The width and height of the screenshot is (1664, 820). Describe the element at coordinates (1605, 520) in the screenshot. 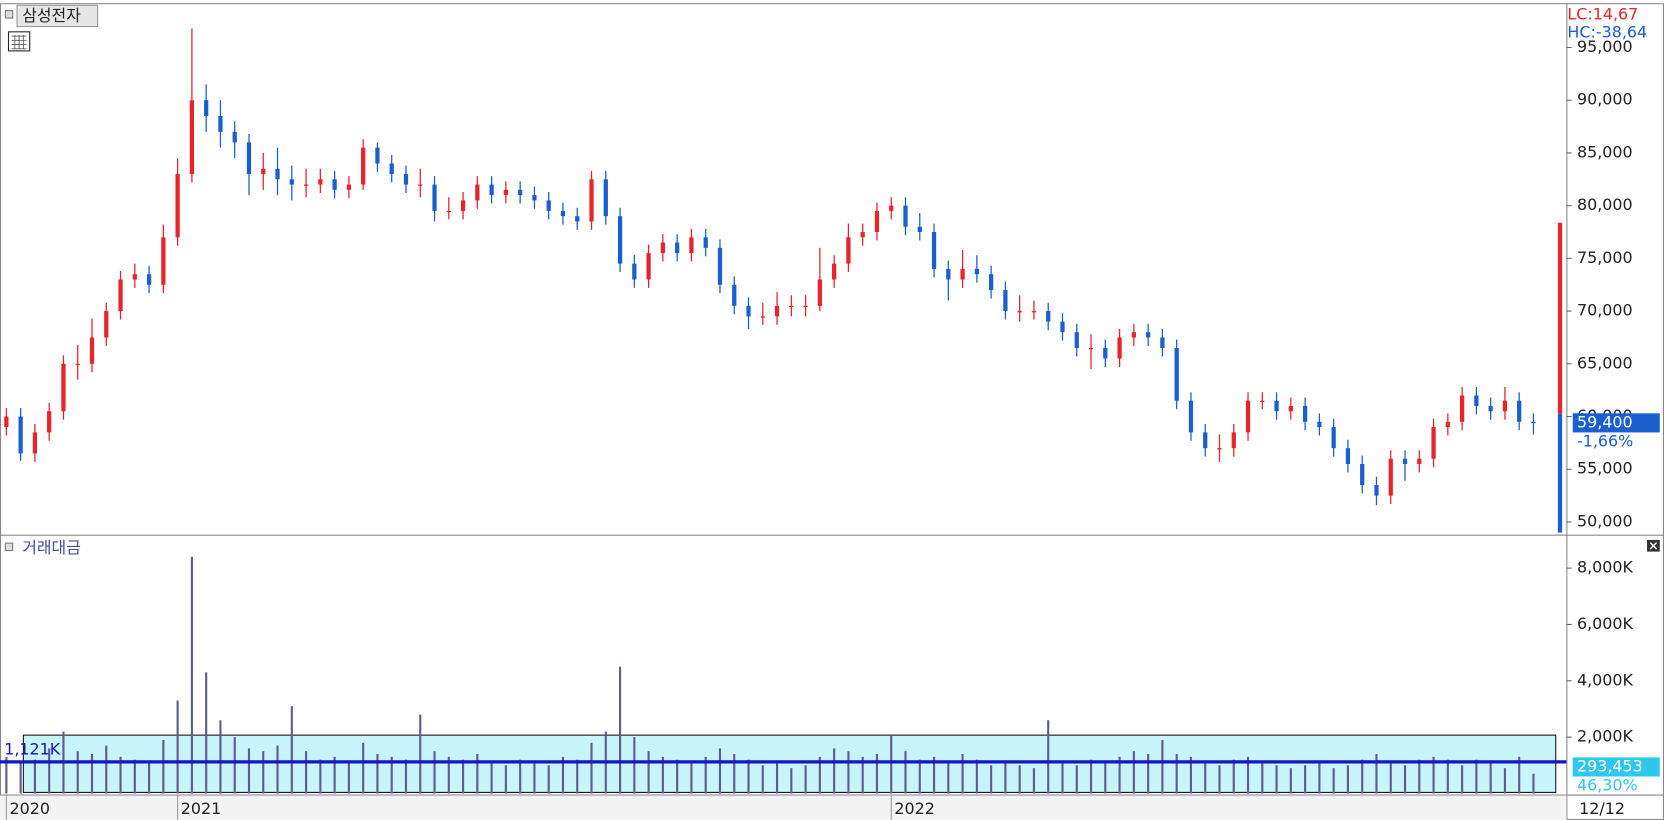

I see `y-tick-label: 50,000` at that location.